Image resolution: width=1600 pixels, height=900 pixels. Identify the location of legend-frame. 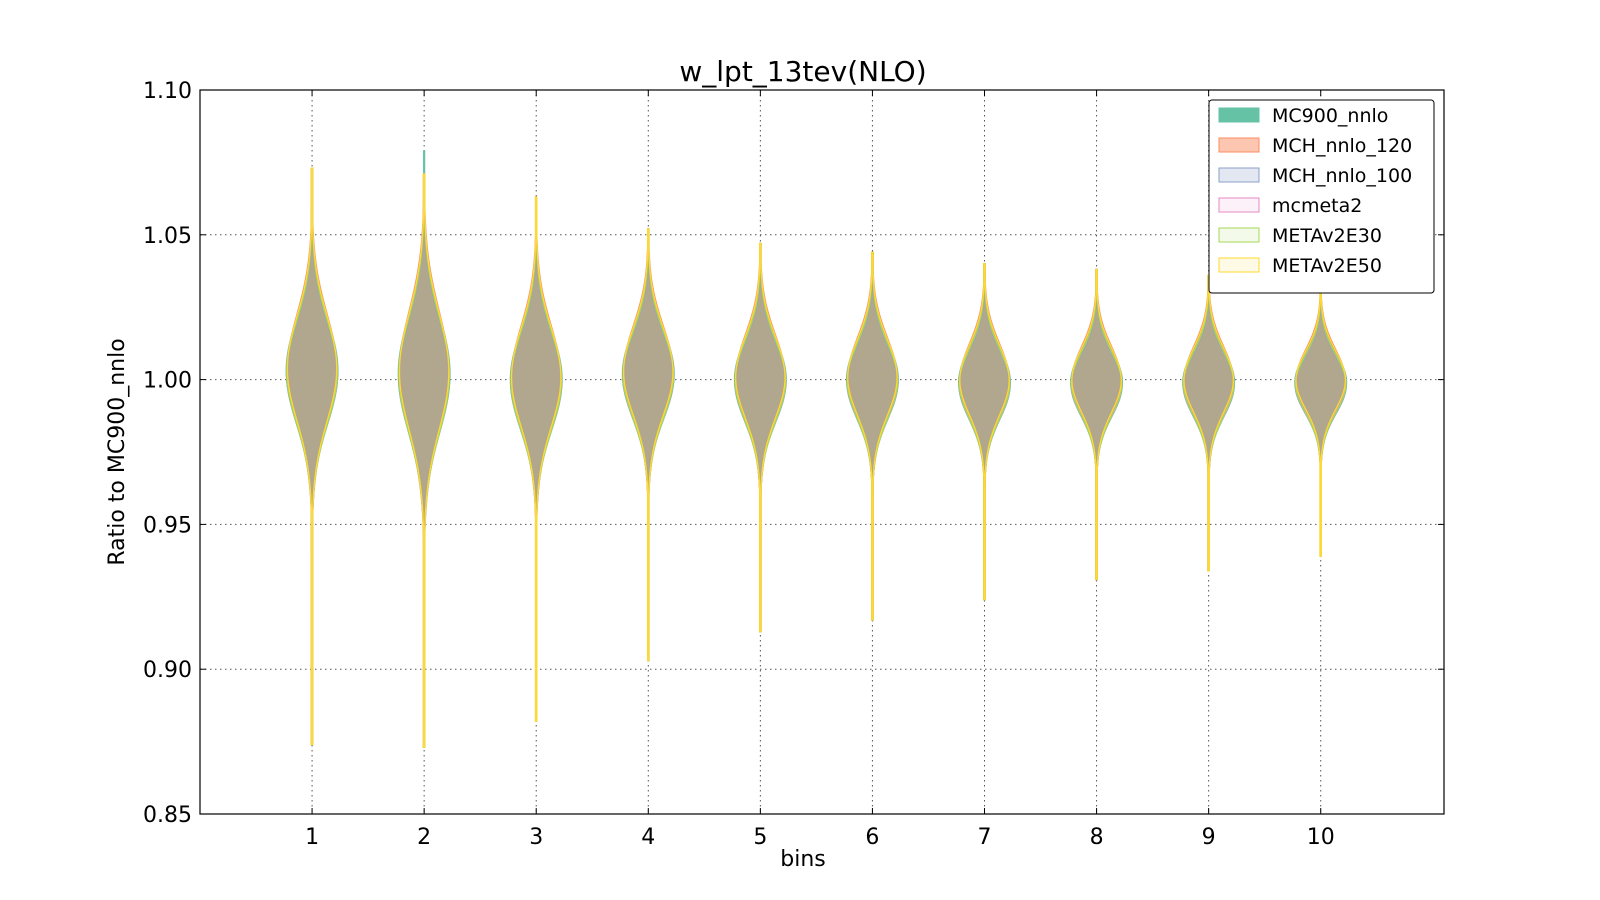
(1321, 196).